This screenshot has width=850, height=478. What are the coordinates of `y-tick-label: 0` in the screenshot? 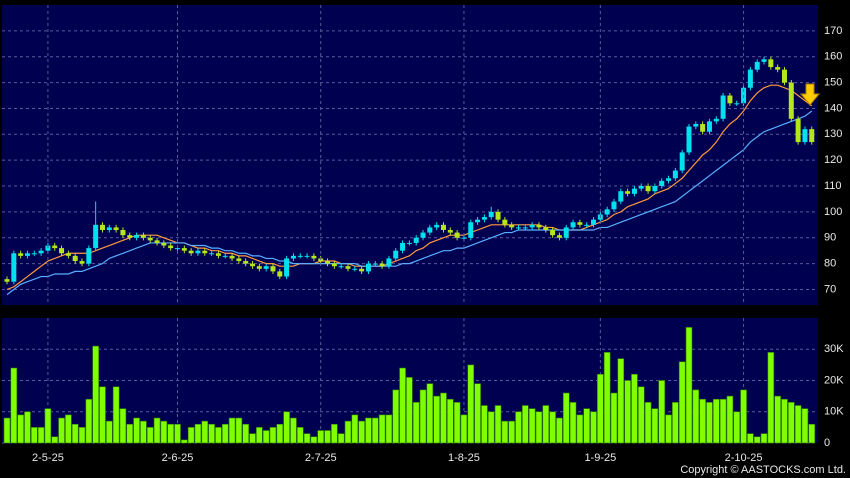 It's located at (827, 443).